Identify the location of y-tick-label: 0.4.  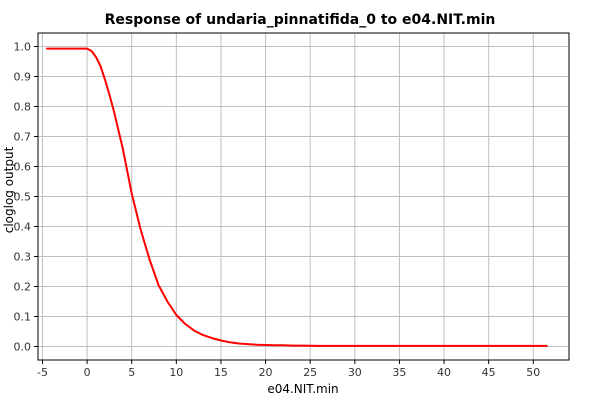
(23, 227).